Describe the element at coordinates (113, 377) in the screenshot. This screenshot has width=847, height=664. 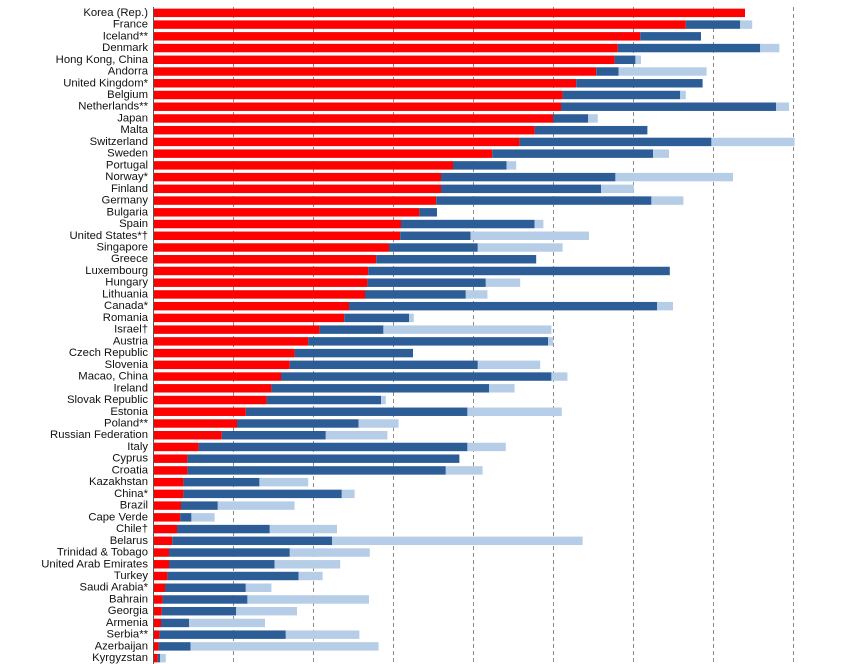
I see `category-label-31: Macao, China` at that location.